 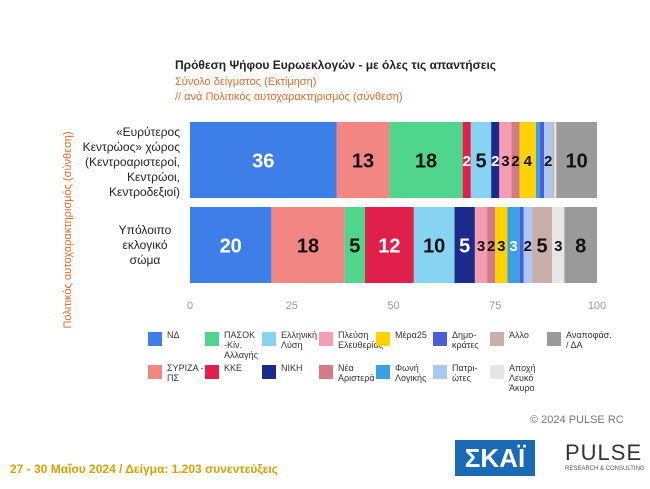 What do you see at coordinates (522, 378) in the screenshot?
I see `legend-label: Αποχή Λευκό Άκυρο` at bounding box center [522, 378].